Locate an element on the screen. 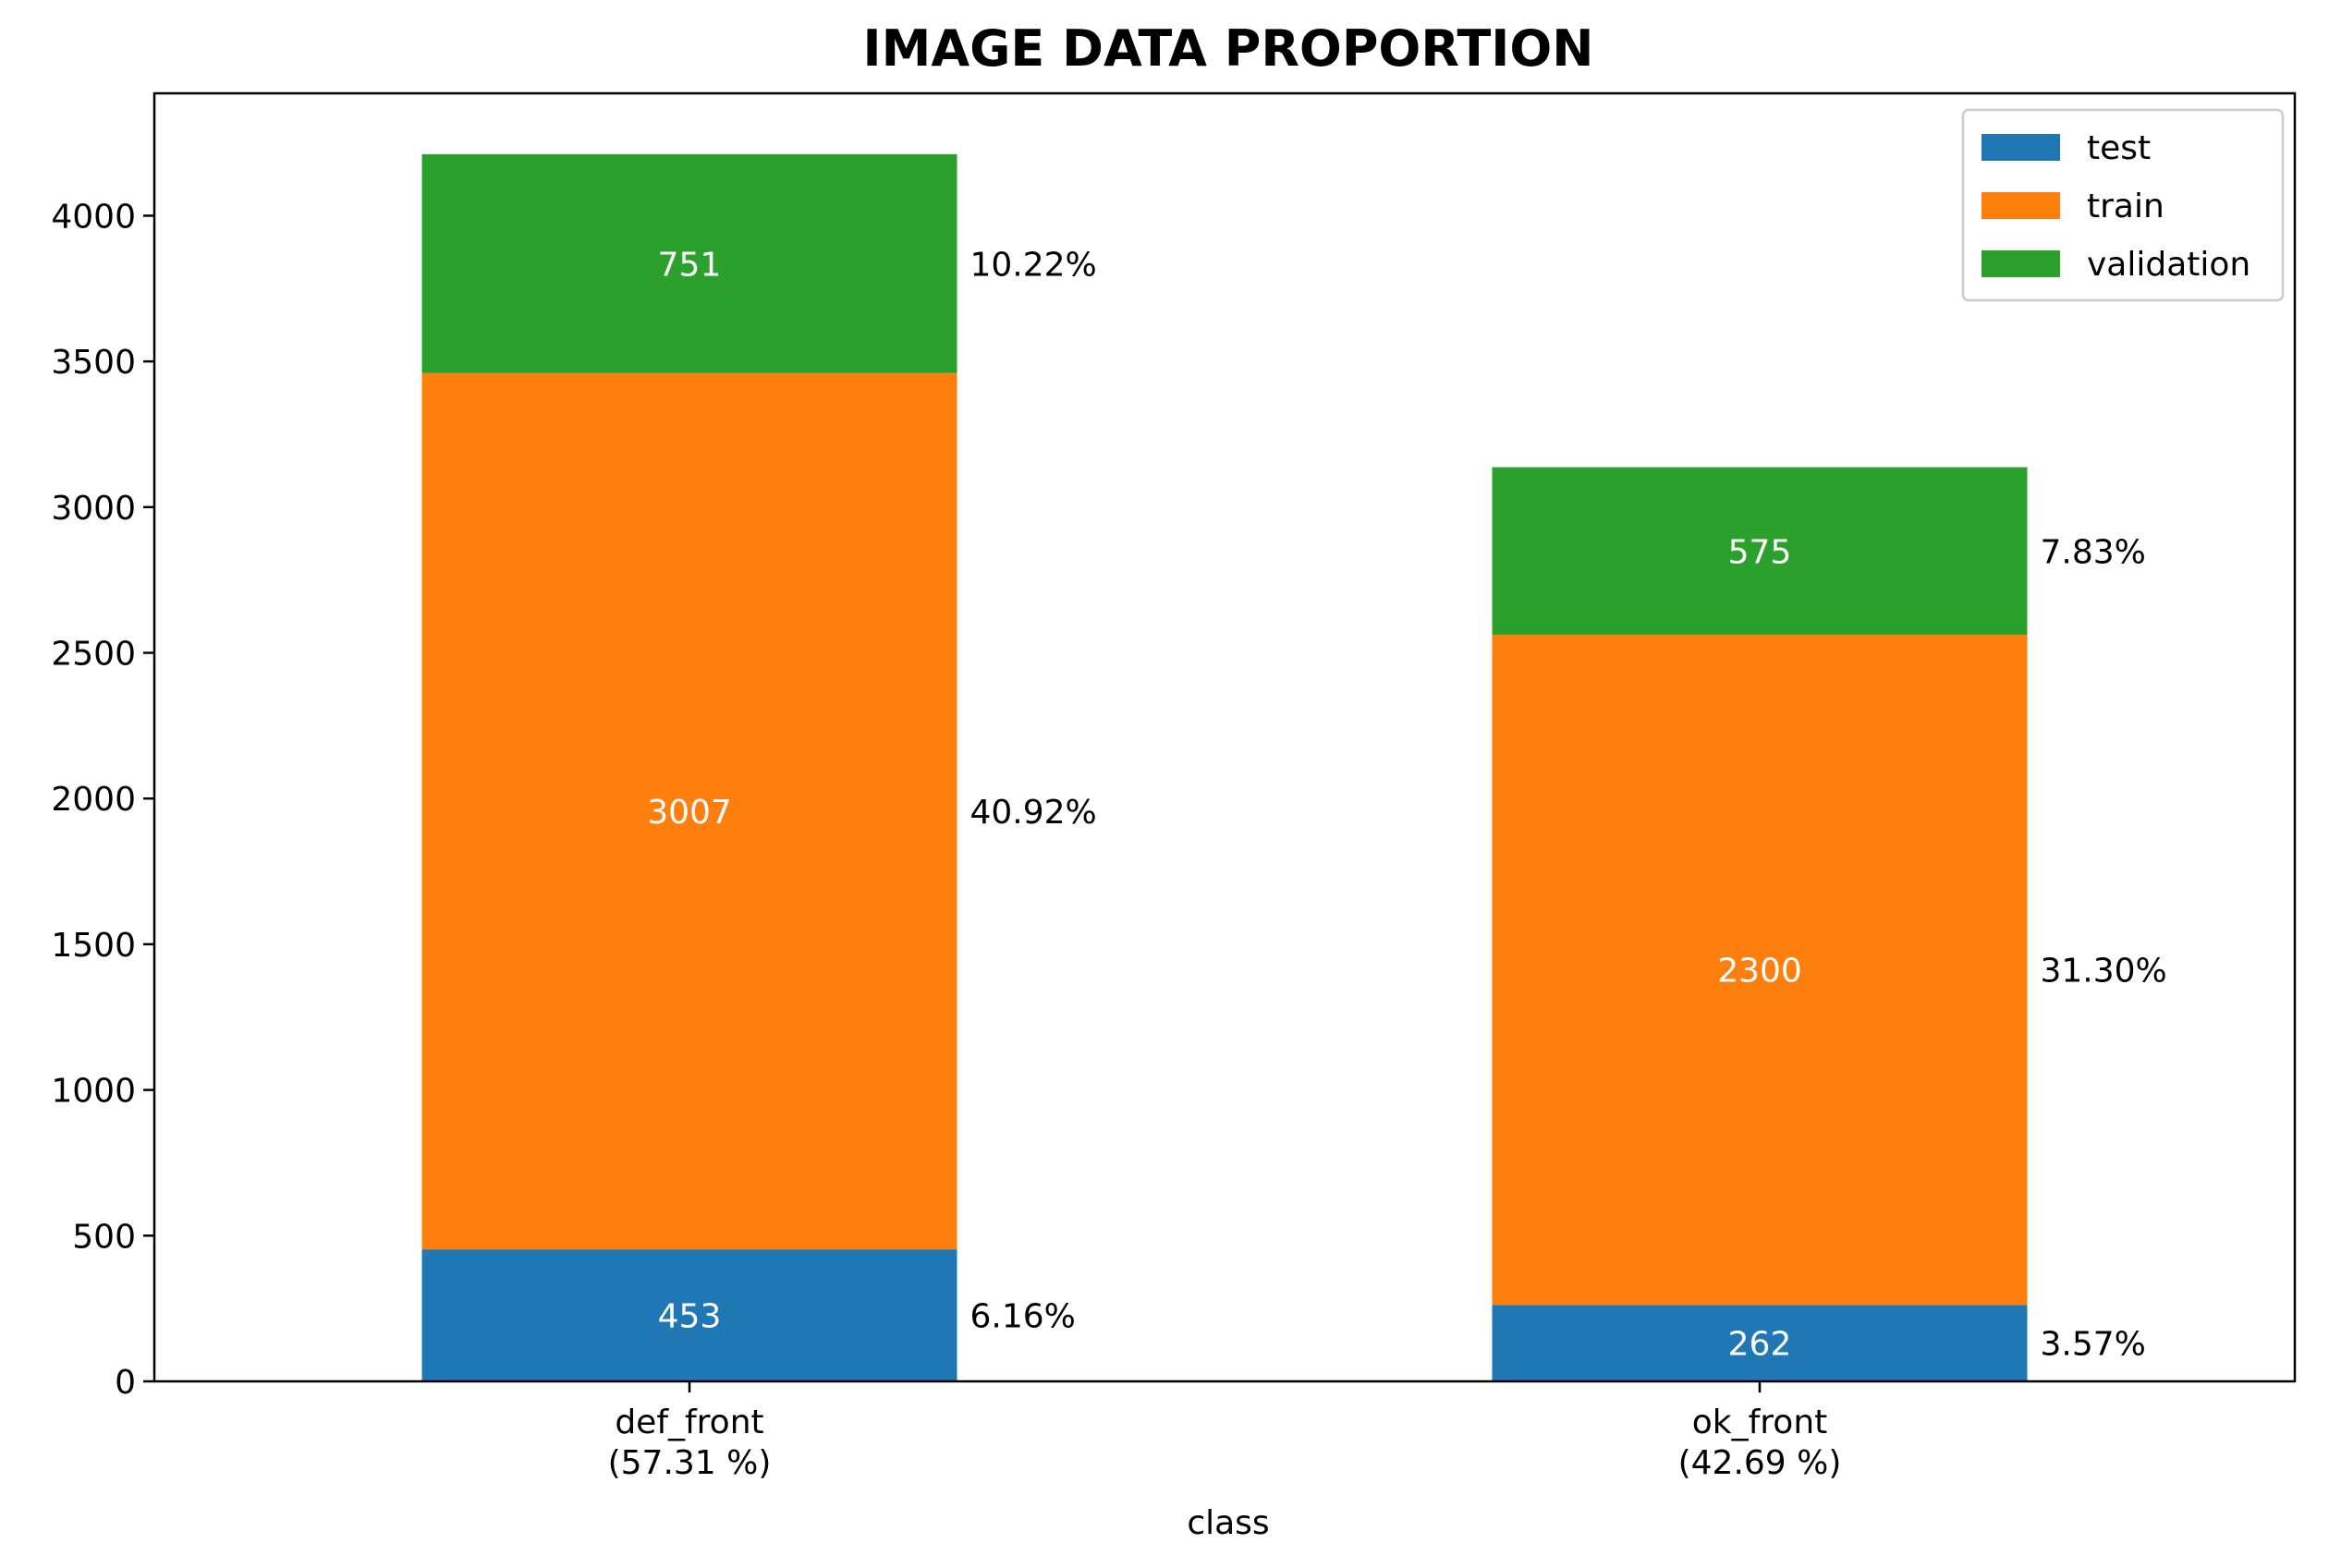 The image size is (2329, 1568). bar-percent-label: 40.92% is located at coordinates (1033, 813).